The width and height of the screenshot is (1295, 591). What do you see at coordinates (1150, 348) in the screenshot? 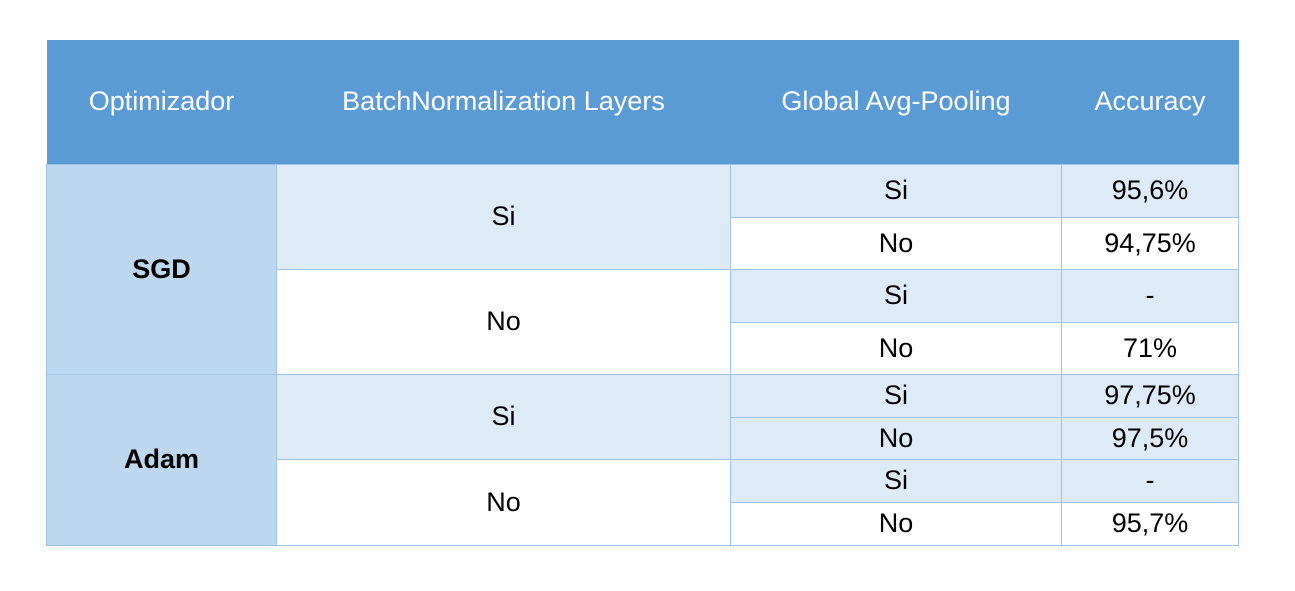
I see `accuracy-cell: 71%` at bounding box center [1150, 348].